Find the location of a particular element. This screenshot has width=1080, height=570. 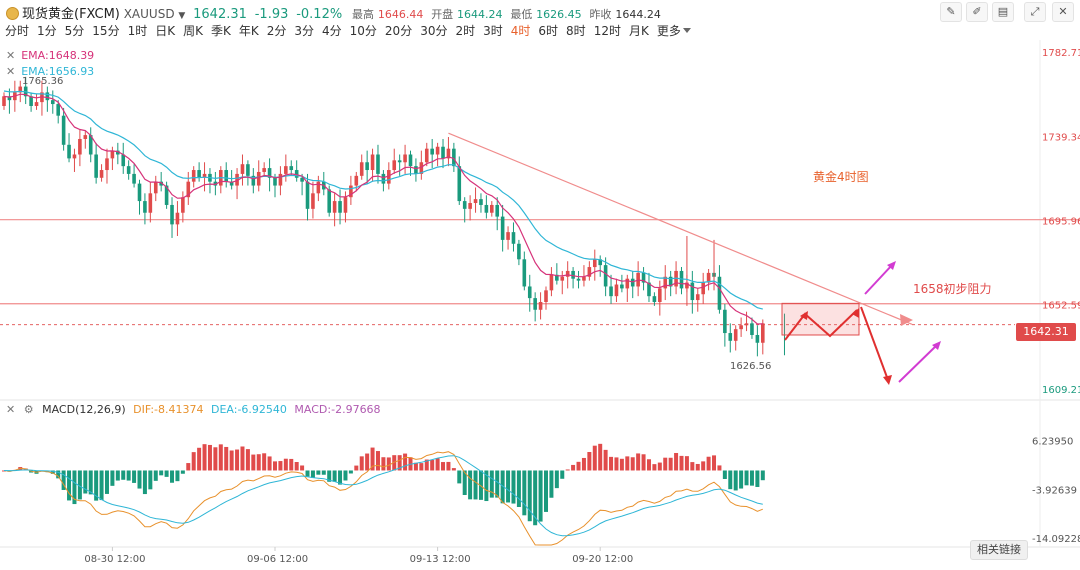

macd-dea: DEA:-6.92540 is located at coordinates (249, 409).